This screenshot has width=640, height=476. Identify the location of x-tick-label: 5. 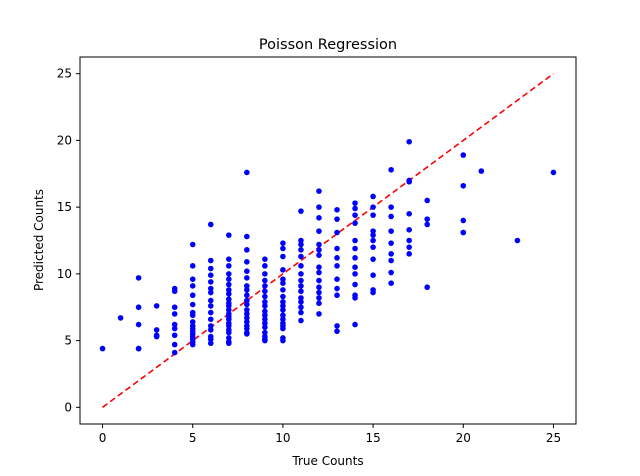
(193, 438).